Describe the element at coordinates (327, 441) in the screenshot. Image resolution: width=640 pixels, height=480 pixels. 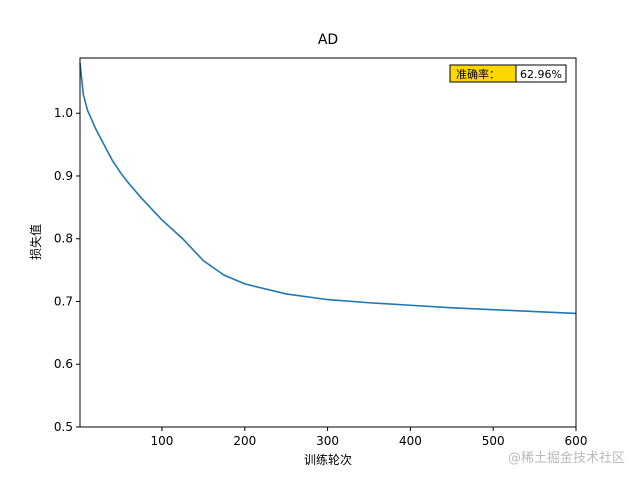
I see `x-tick-label: 300` at that location.